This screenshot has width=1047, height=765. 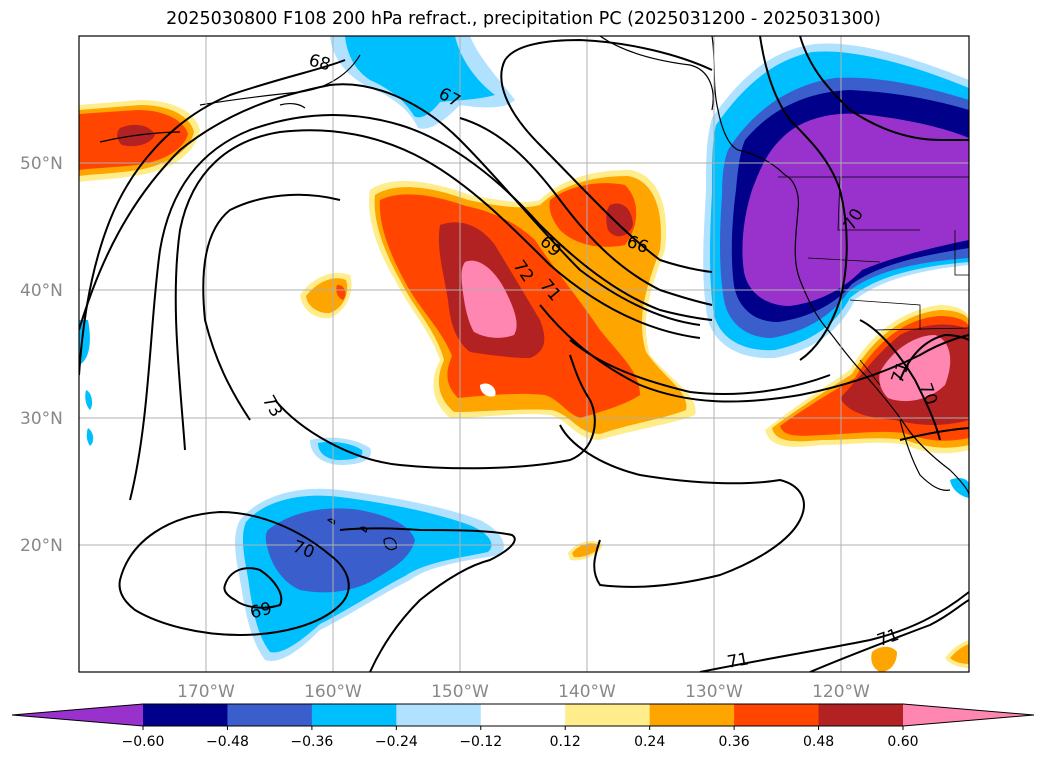 I want to click on lon-label: 160°W, so click(x=333, y=692).